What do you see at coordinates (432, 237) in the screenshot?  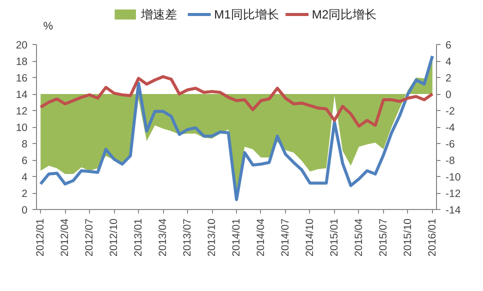 I see `x-tick-label: 2016/01` at bounding box center [432, 237].